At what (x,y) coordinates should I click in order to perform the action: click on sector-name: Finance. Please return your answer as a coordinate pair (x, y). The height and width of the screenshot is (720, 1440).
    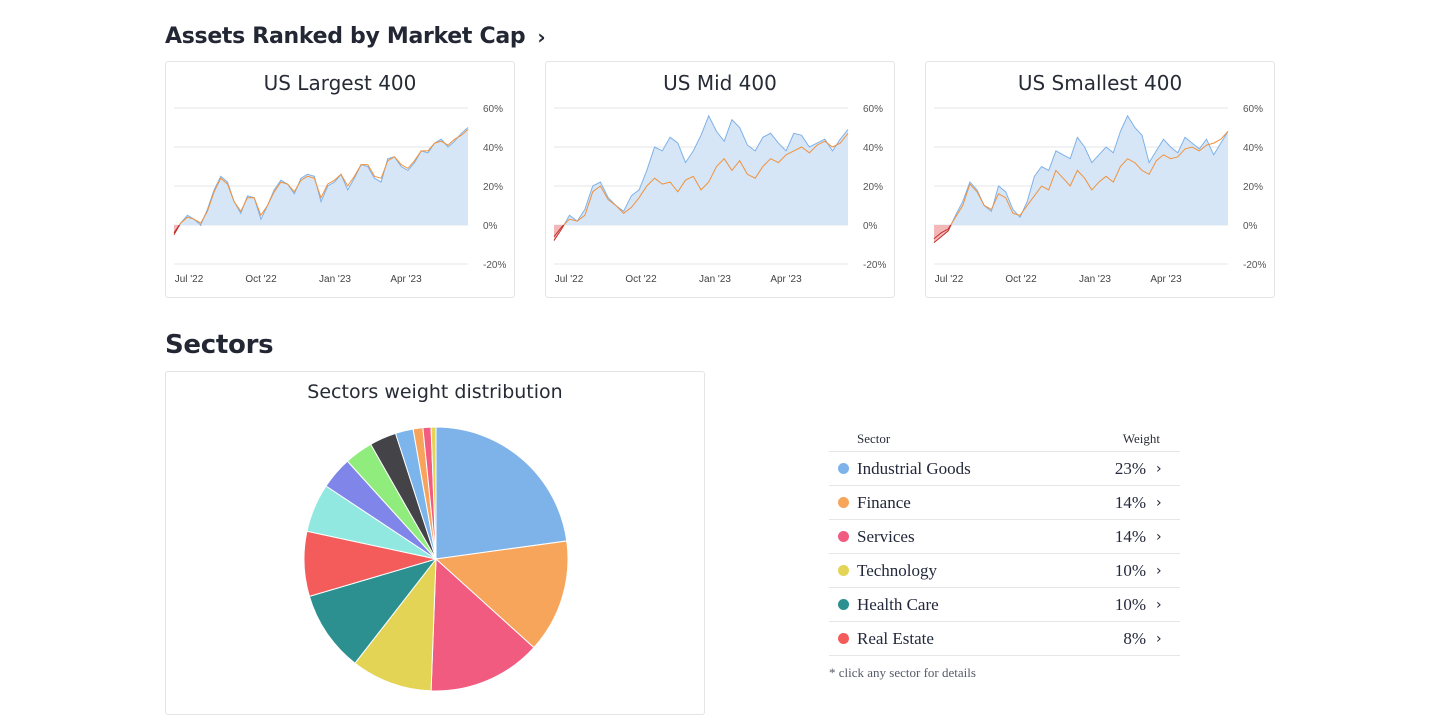
    Looking at the image, I should click on (884, 502).